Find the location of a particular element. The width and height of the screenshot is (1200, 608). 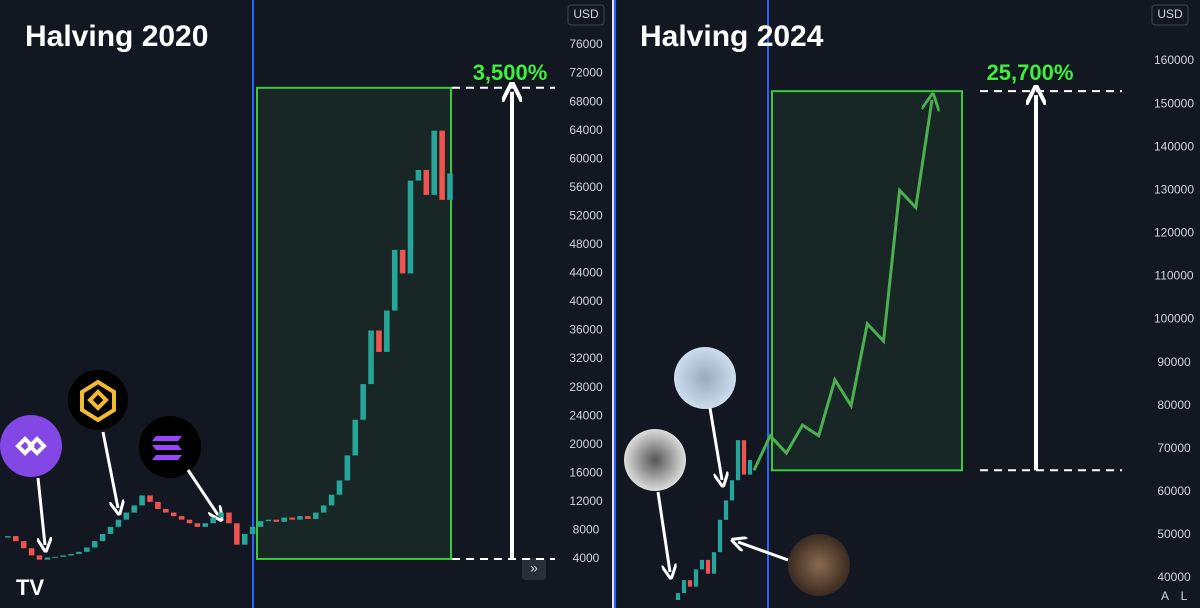

y-tick-label: 120000 is located at coordinates (1174, 233).